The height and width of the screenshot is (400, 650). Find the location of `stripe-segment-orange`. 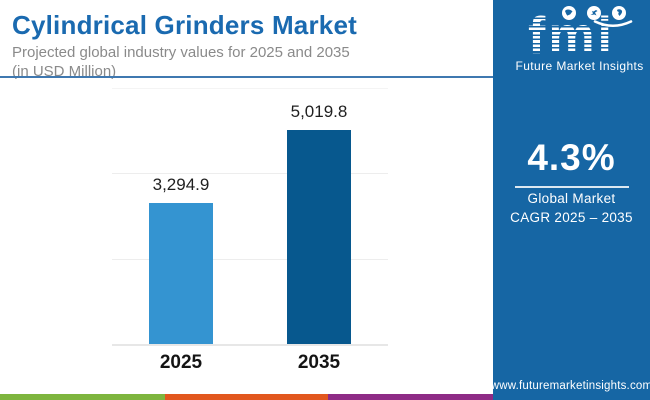

stripe-segment-orange is located at coordinates (246, 397).